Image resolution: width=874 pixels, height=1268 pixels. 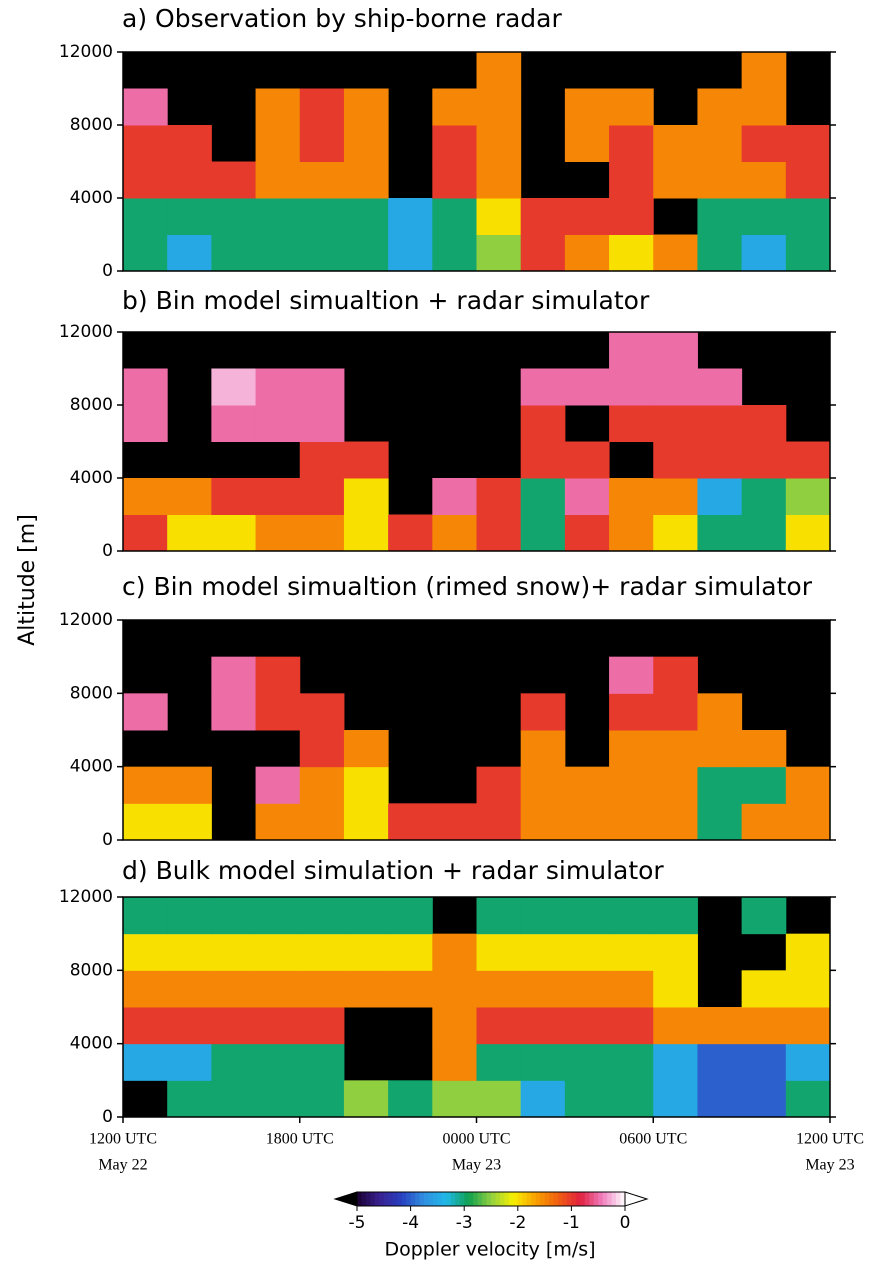 I want to click on colorbar-under, so click(x=345, y=1199).